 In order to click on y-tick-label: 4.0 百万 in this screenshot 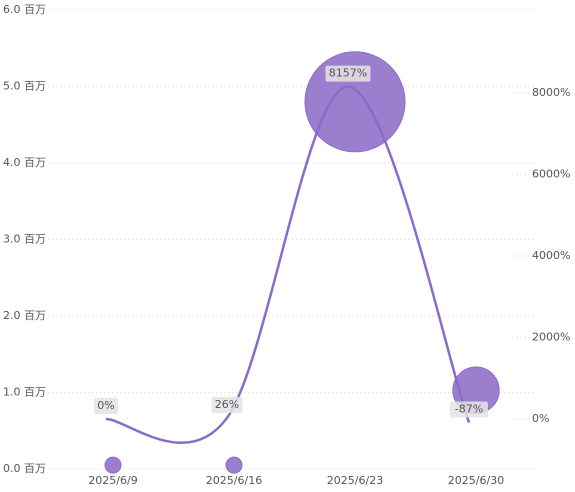, I will do `click(24, 162)`.